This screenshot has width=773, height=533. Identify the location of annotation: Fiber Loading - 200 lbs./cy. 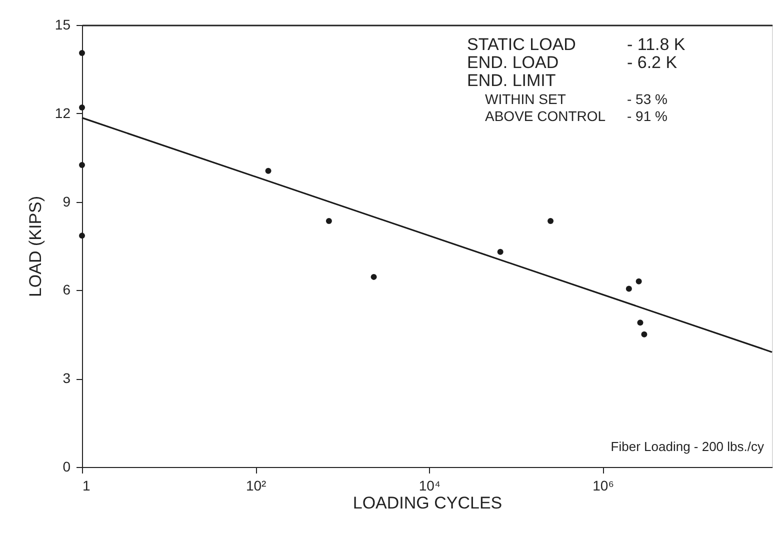
(687, 446).